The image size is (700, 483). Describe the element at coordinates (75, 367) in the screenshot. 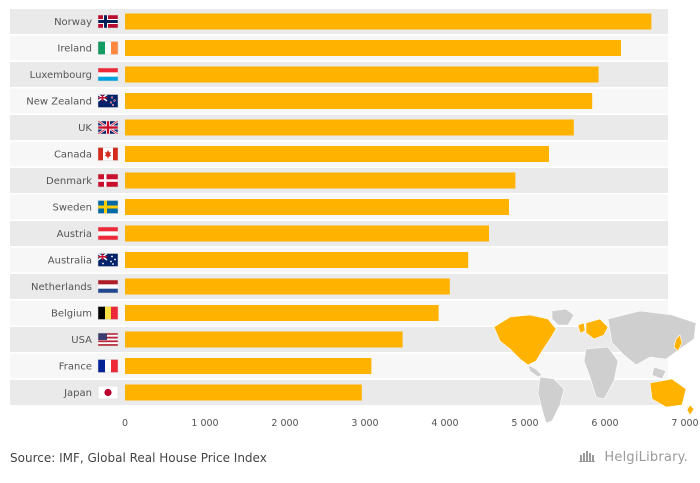

I see `category-label: France` at that location.